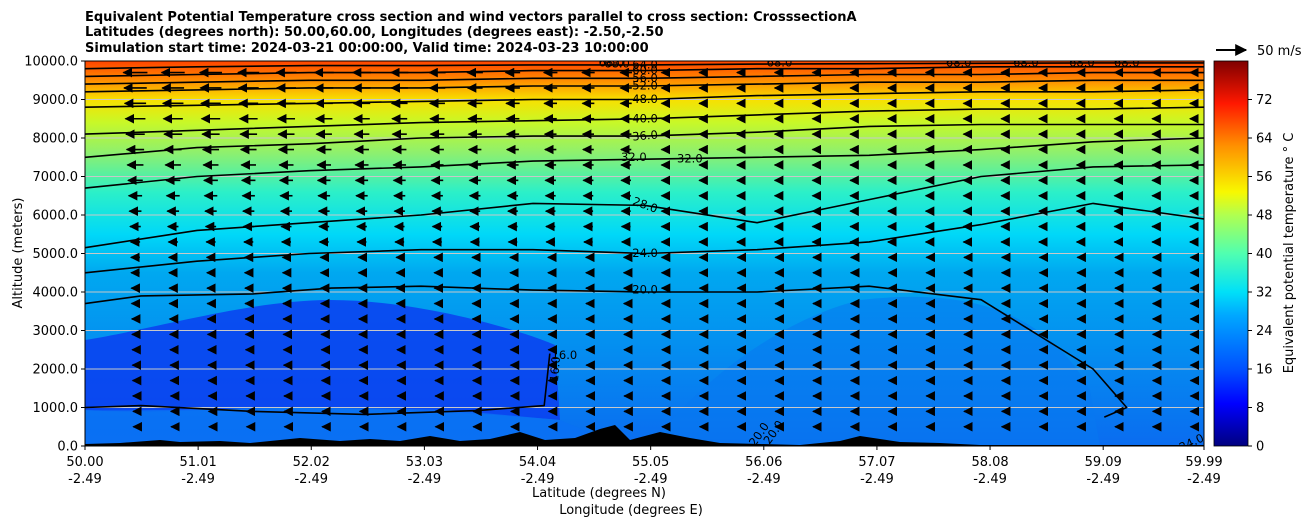 Image resolution: width=1308 pixels, height=526 pixels. What do you see at coordinates (1103, 462) in the screenshot?
I see `x-tick-latitude: 59.09` at bounding box center [1103, 462].